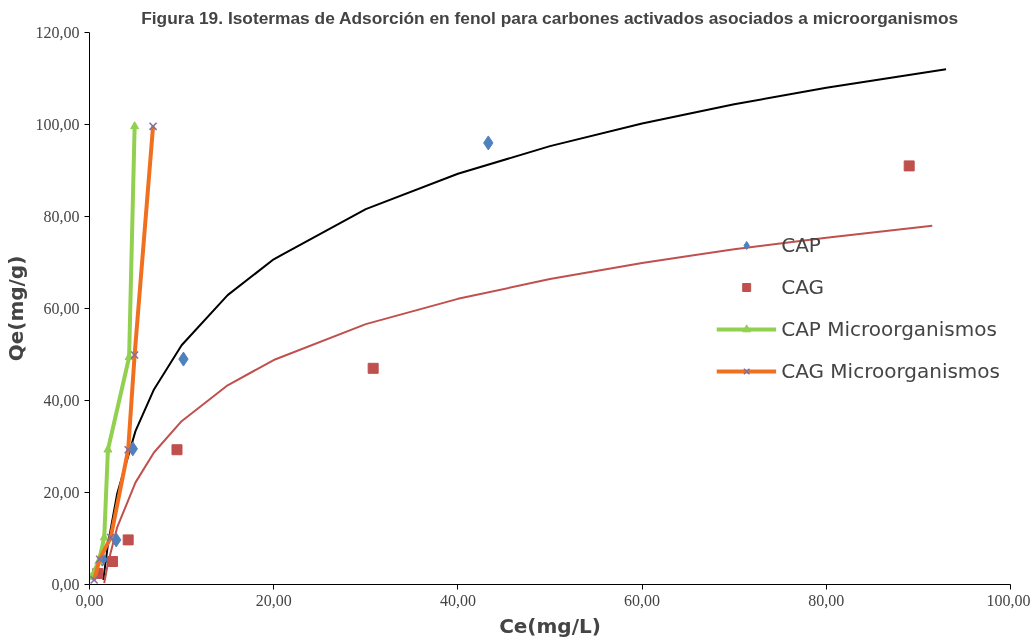 The height and width of the screenshot is (643, 1033). What do you see at coordinates (890, 371) in the screenshot?
I see `legend-label: CAG Microorganismos` at bounding box center [890, 371].